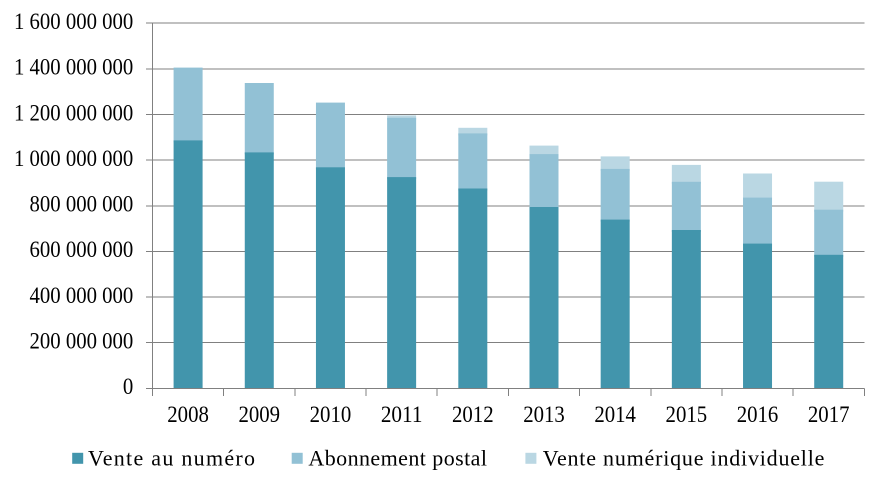 Image resolution: width=886 pixels, height=497 pixels. Describe the element at coordinates (73, 67) in the screenshot. I see `svg-text: 1 400 000 000` at that location.